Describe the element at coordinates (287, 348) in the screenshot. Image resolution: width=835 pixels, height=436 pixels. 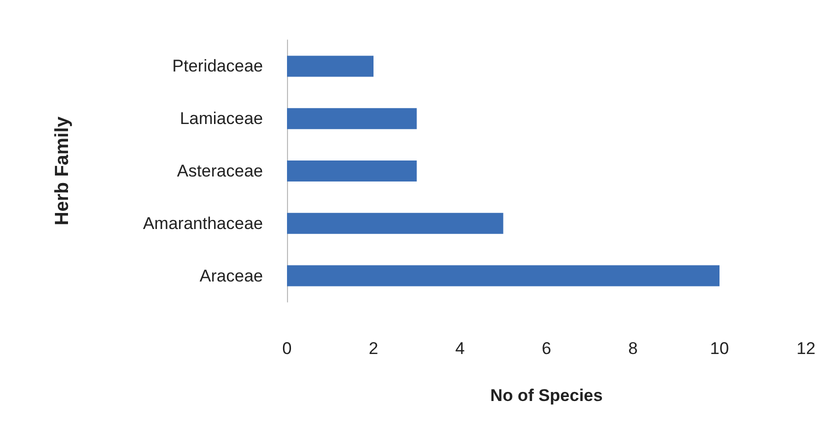
I see `x-tick-label: 0` at that location.